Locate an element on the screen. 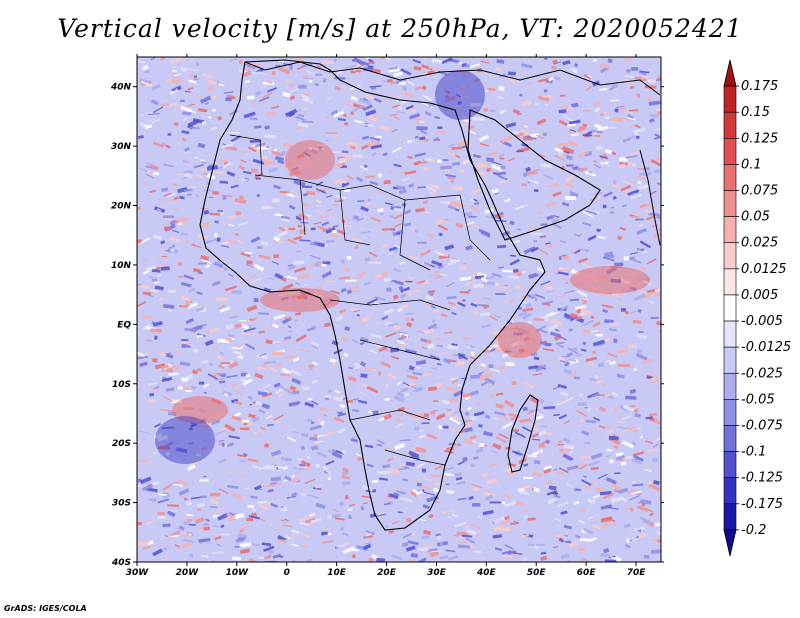 This screenshot has height=618, width=800. colorbar-swatch is located at coordinates (730, 386).